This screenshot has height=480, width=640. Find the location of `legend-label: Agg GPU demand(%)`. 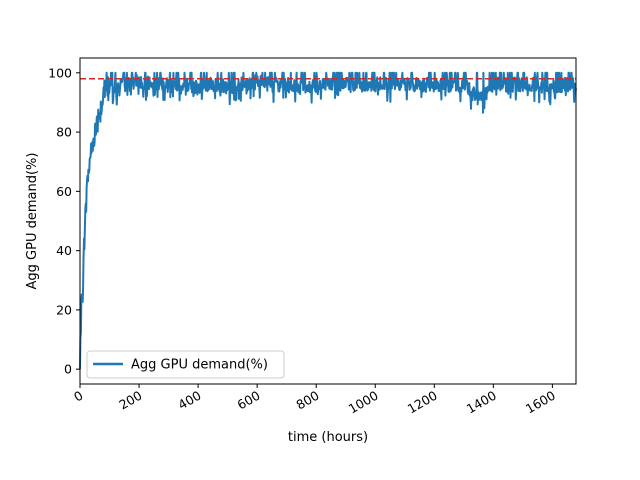

legend-label: Agg GPU demand(%) is located at coordinates (199, 365).